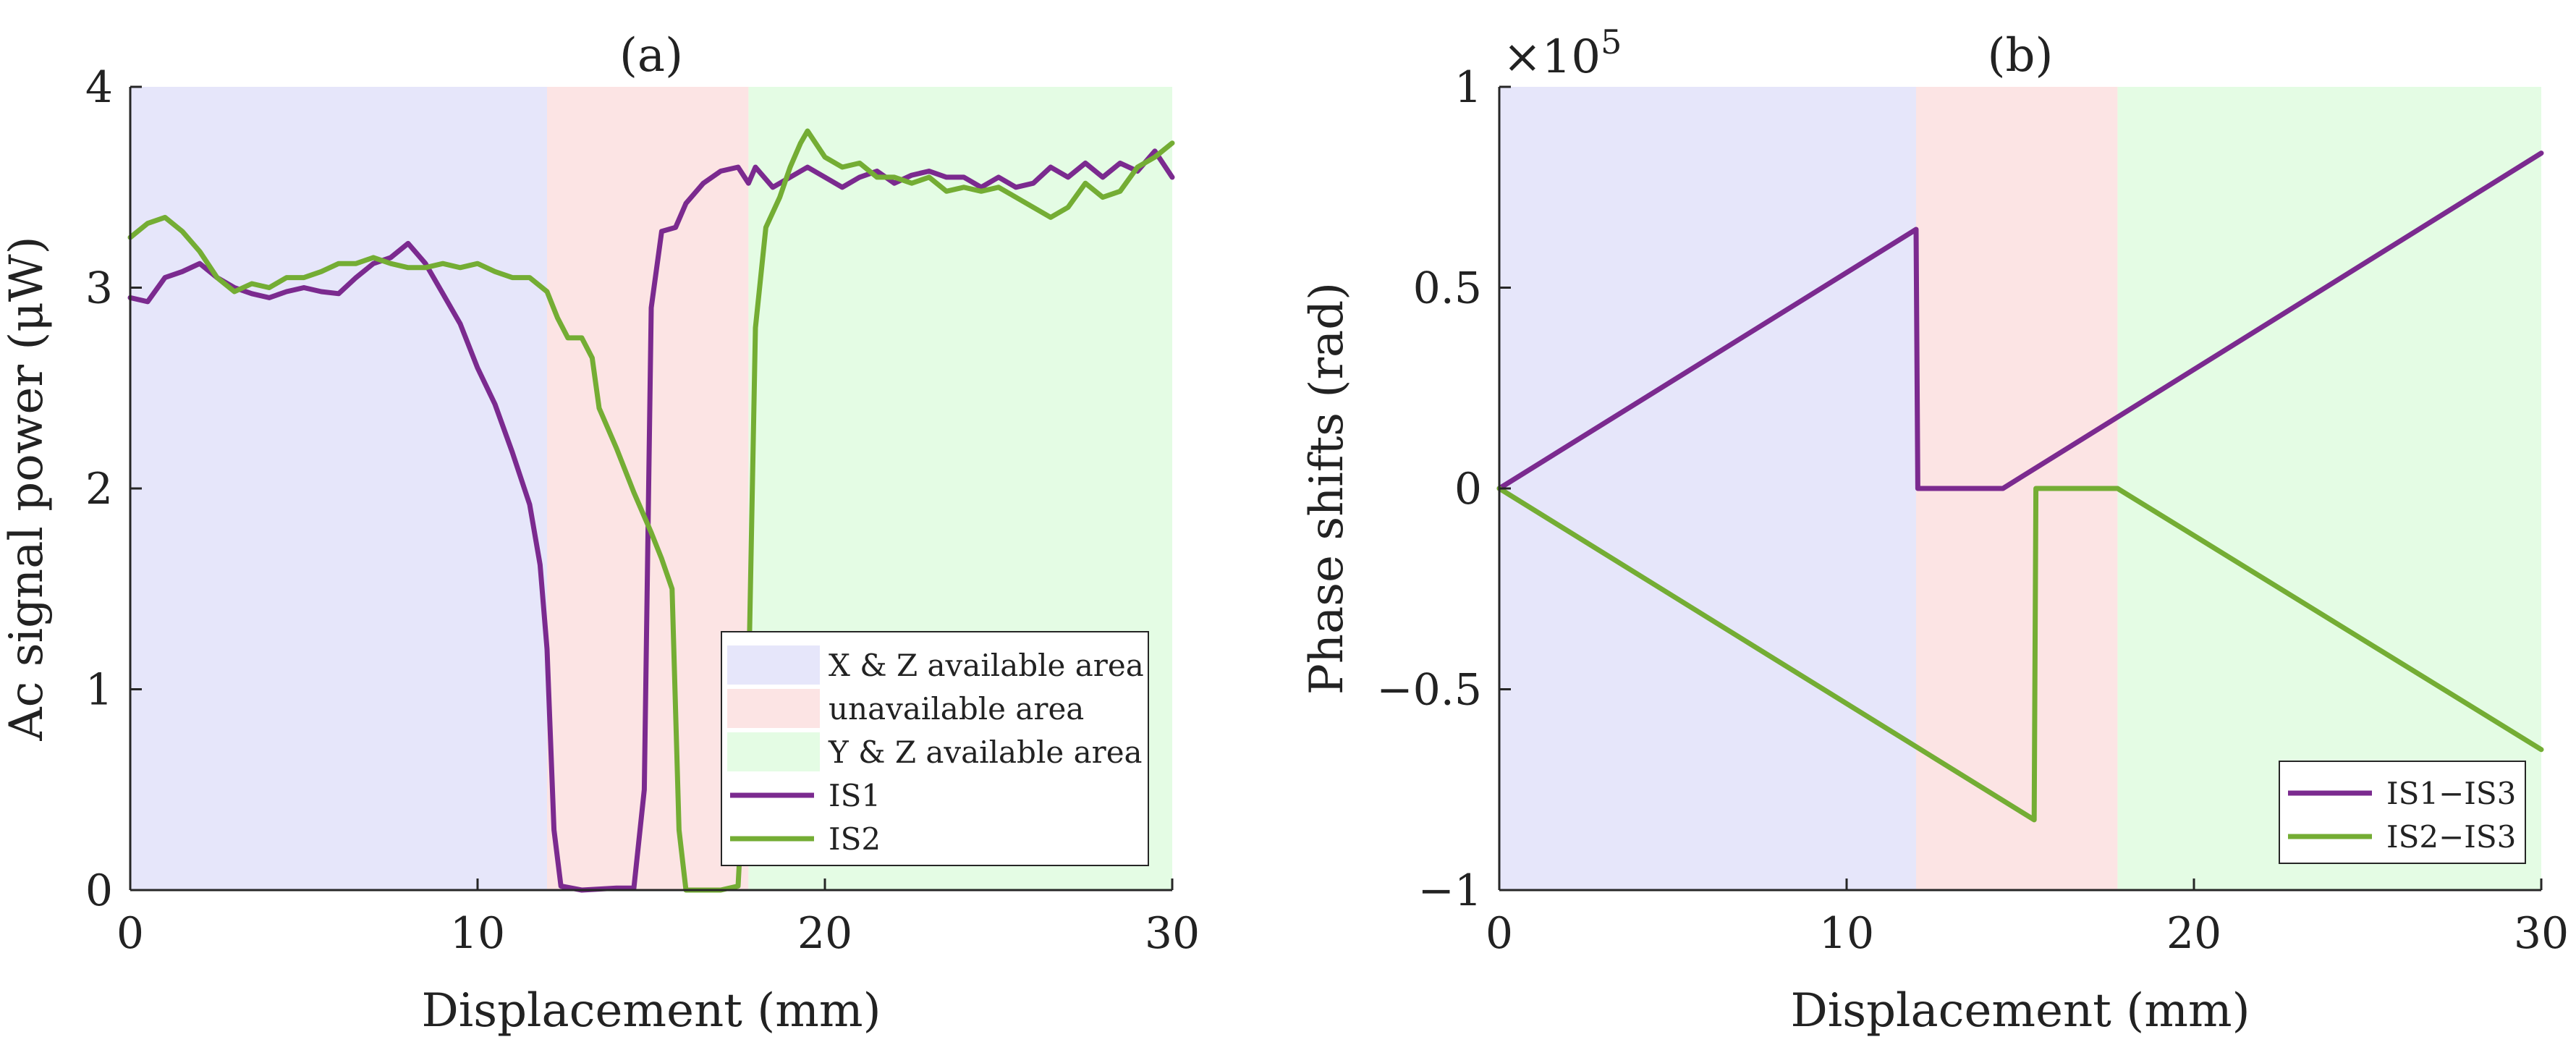 This screenshot has height=1050, width=2576. Describe the element at coordinates (855, 839) in the screenshot. I see `legend-label-a-4: IS2` at that location.